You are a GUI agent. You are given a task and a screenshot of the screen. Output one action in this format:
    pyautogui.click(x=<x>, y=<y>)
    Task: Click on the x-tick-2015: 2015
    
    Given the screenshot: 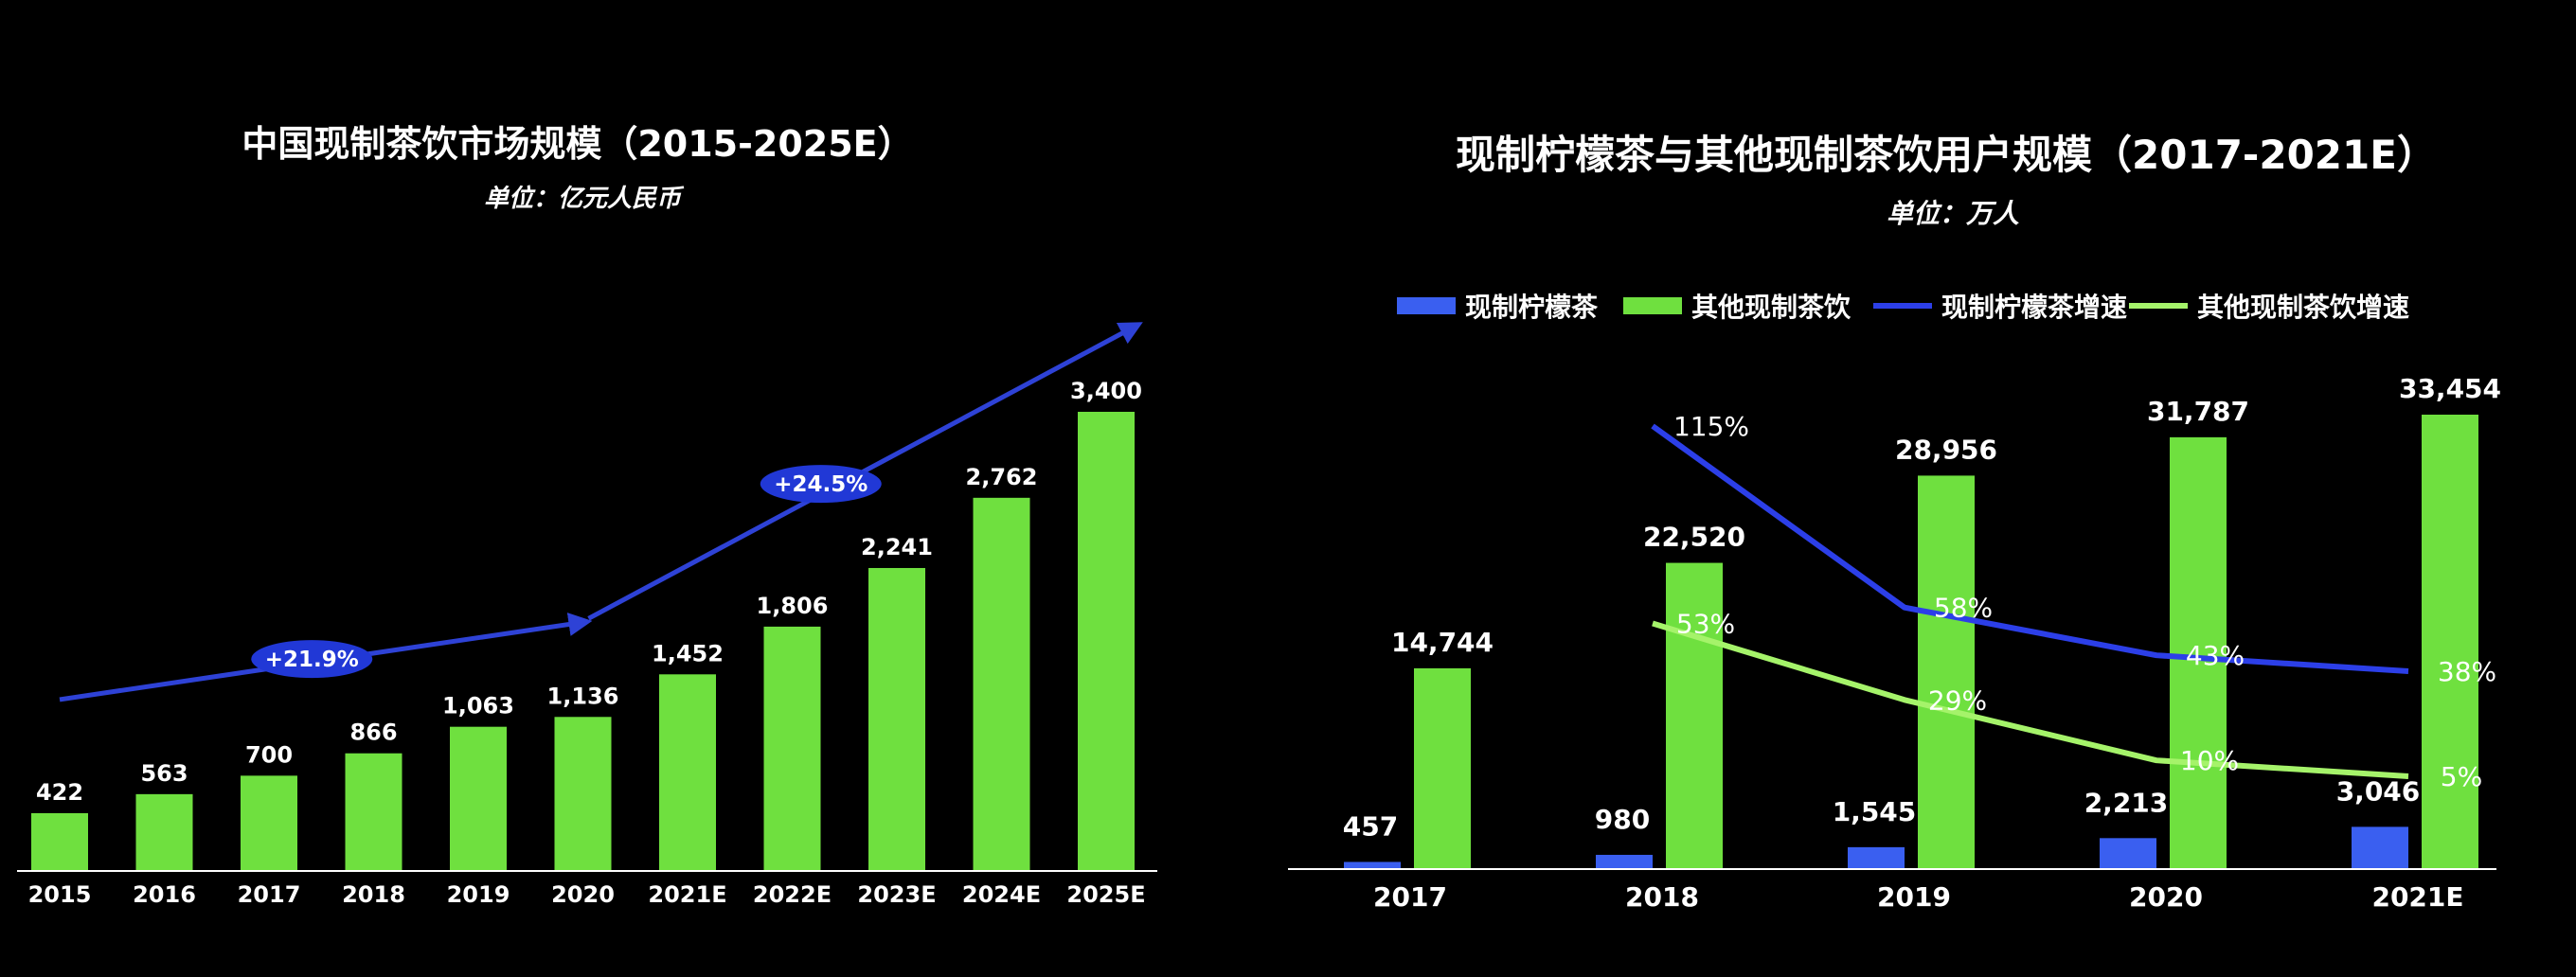 What is the action you would take?
    pyautogui.click(x=60, y=894)
    